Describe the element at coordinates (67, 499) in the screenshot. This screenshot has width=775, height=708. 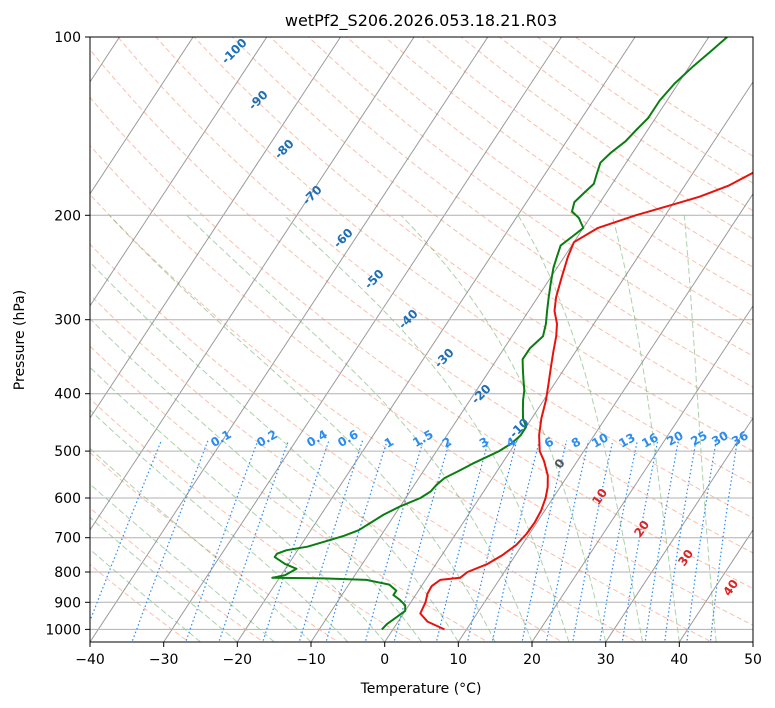
I see `y-tick-label: 600` at that location.